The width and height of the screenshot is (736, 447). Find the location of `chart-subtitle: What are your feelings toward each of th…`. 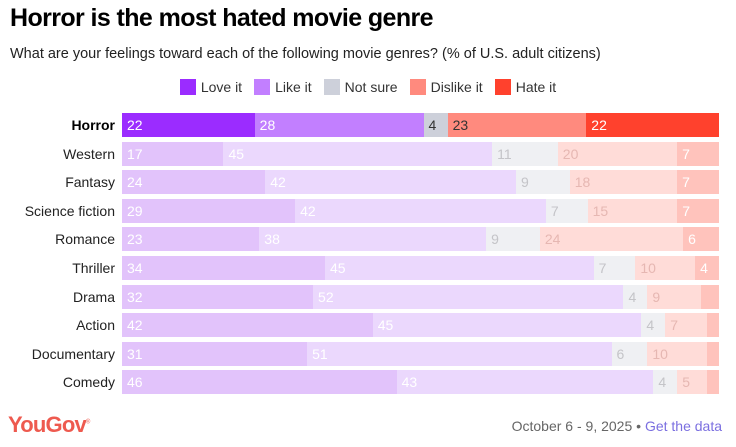

chart-subtitle: What are your feelings toward each of th… is located at coordinates (305, 54).